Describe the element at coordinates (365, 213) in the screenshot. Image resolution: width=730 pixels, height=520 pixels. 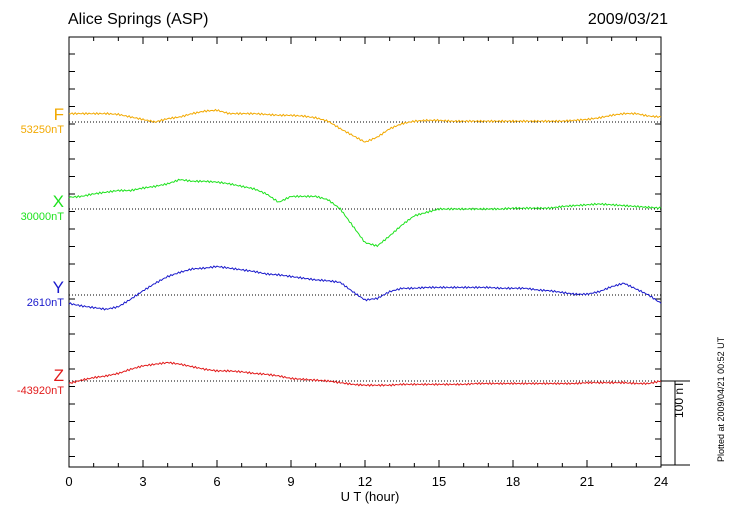
I see `series-X-line` at that location.